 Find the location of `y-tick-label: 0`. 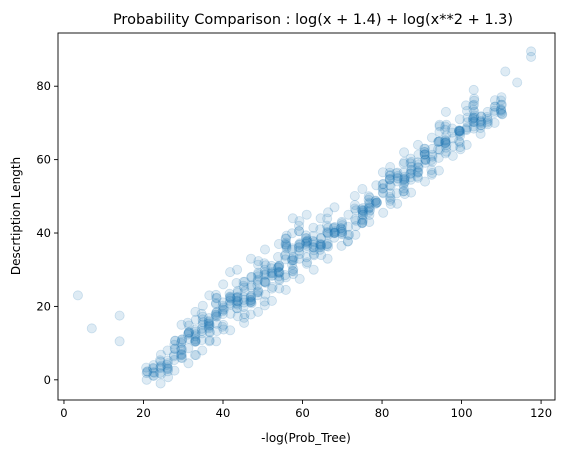

y-tick-label: 0 is located at coordinates (47, 380).